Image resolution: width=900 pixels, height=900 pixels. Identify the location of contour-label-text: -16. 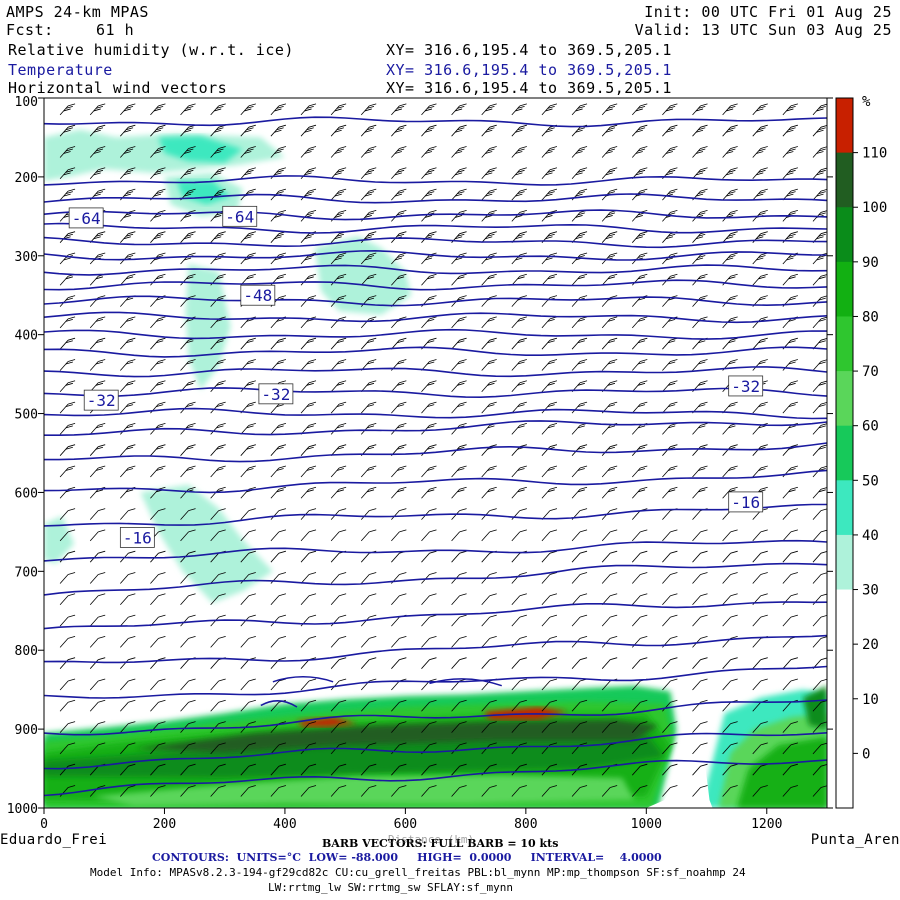
(745, 502).